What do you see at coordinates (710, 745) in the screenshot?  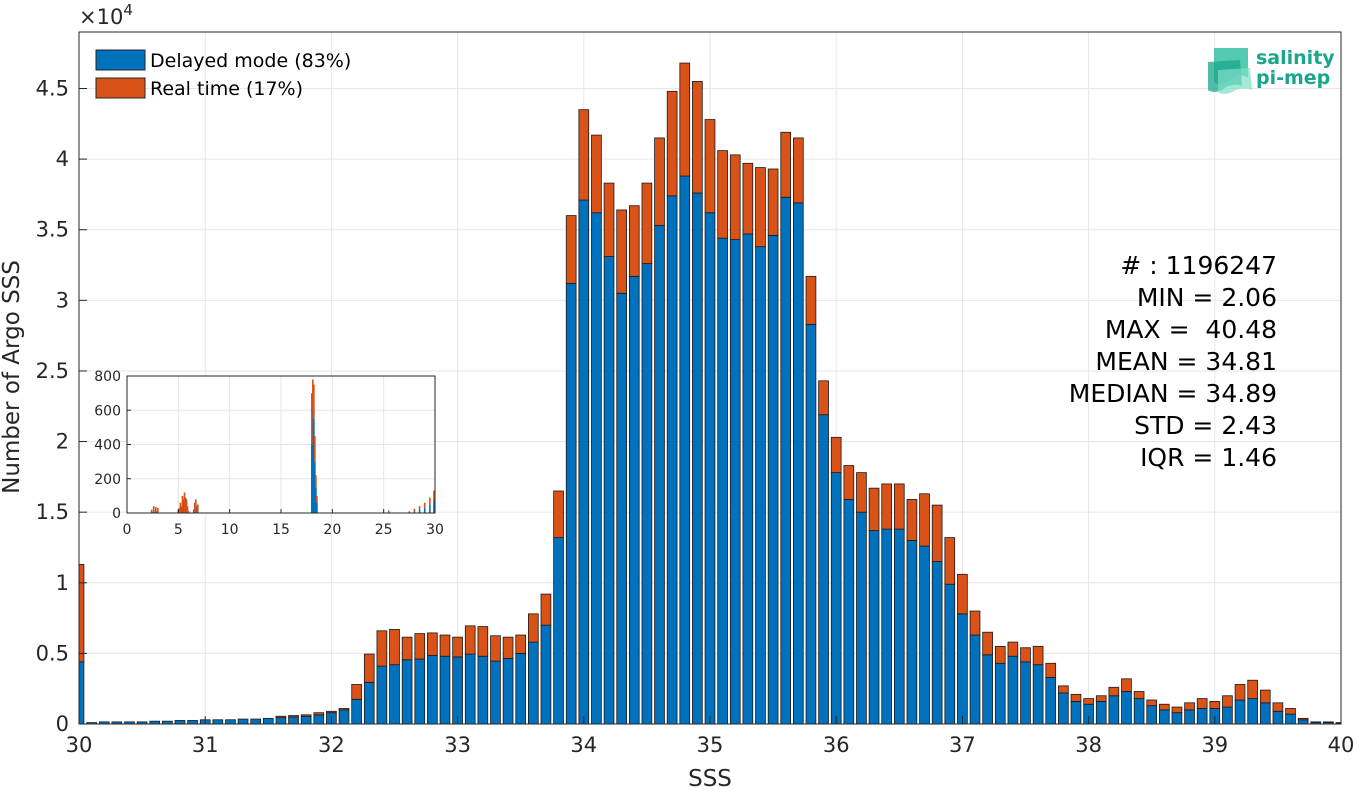 I see `x-tick-label: 35` at bounding box center [710, 745].